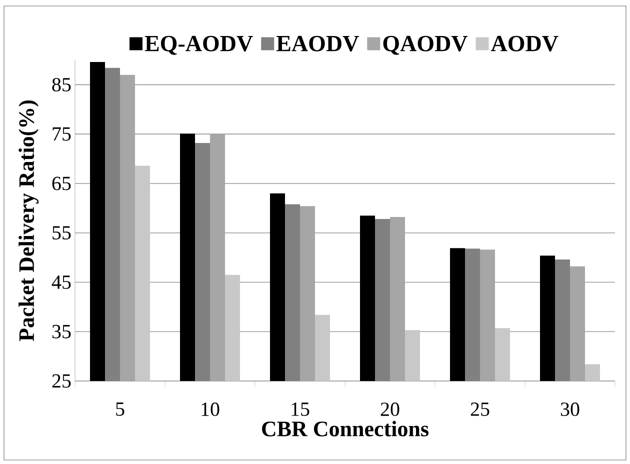  What do you see at coordinates (61, 233) in the screenshot?
I see `y-tick-label: 55` at bounding box center [61, 233].